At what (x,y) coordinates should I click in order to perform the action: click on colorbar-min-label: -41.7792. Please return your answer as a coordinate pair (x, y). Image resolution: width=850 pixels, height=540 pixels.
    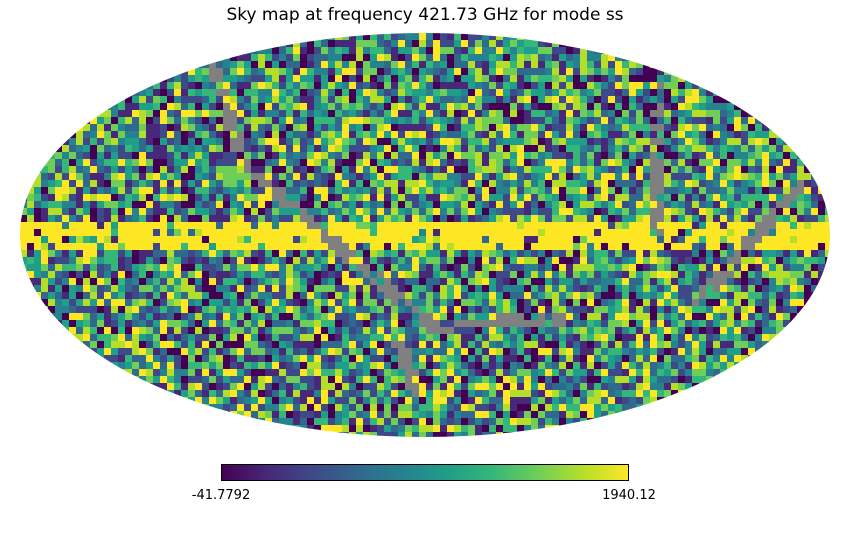
    Looking at the image, I should click on (221, 495).